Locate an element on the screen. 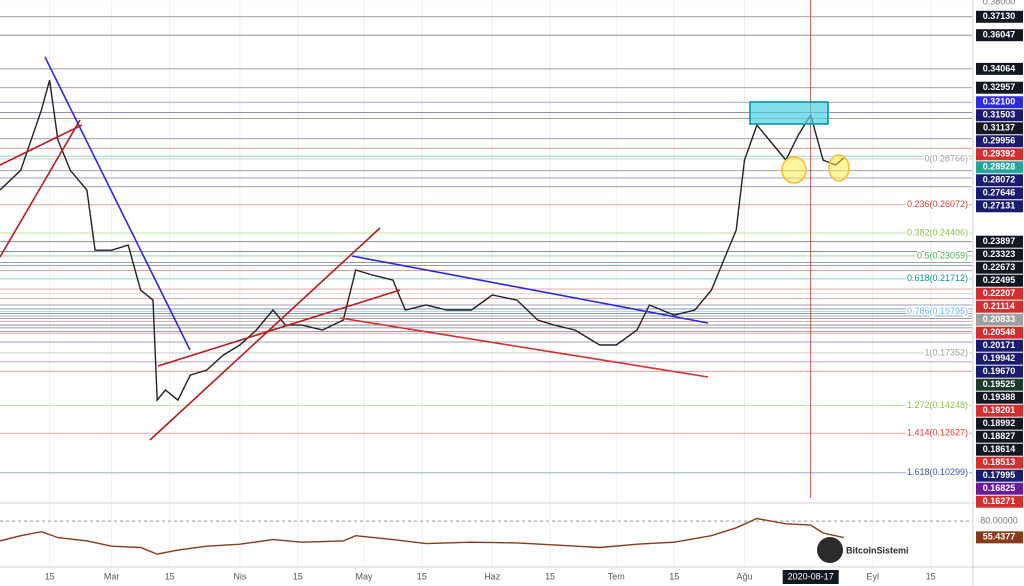  y-tick-label: 0.20548 is located at coordinates (999, 332).